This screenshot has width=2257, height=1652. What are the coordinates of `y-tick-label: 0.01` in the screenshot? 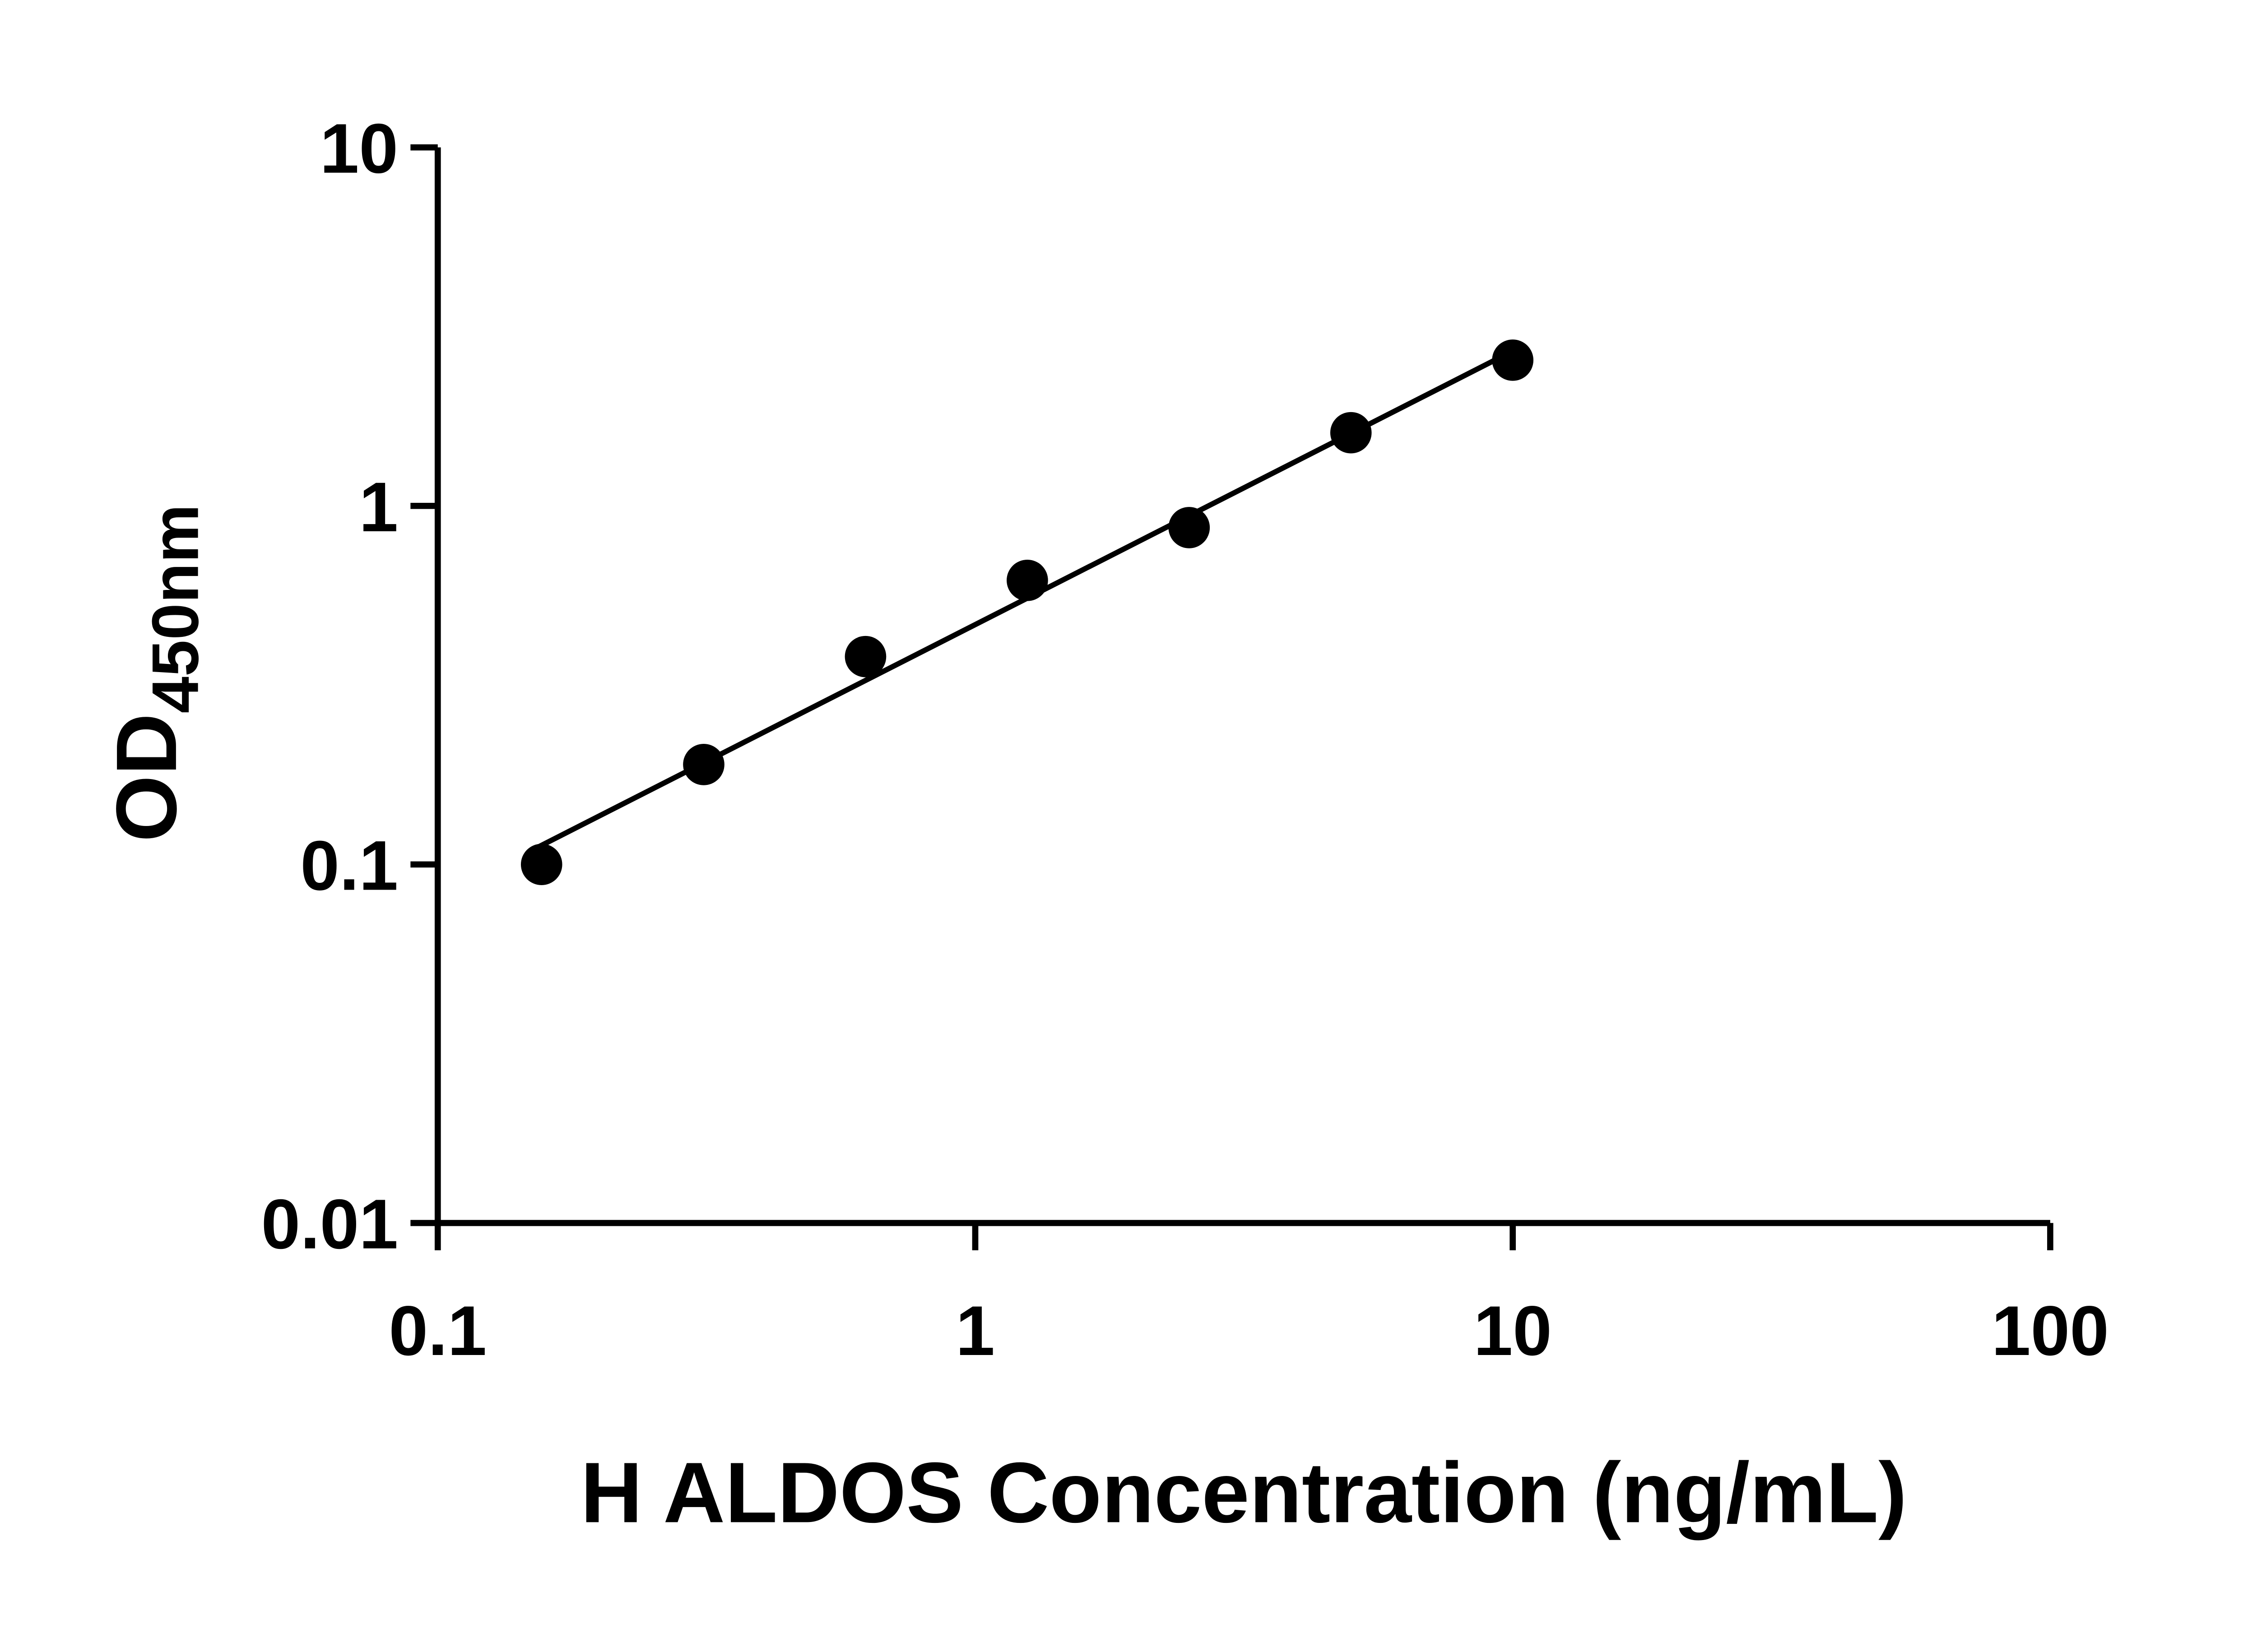 It's located at (330, 1224).